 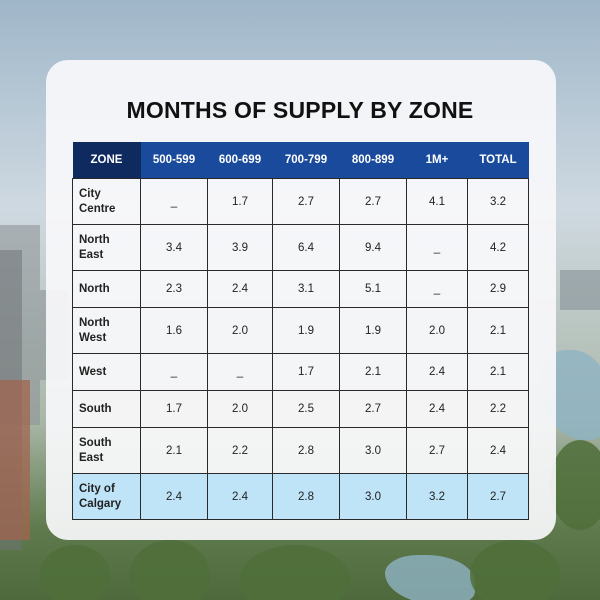 I want to click on zone-cell: North, so click(x=106, y=289).